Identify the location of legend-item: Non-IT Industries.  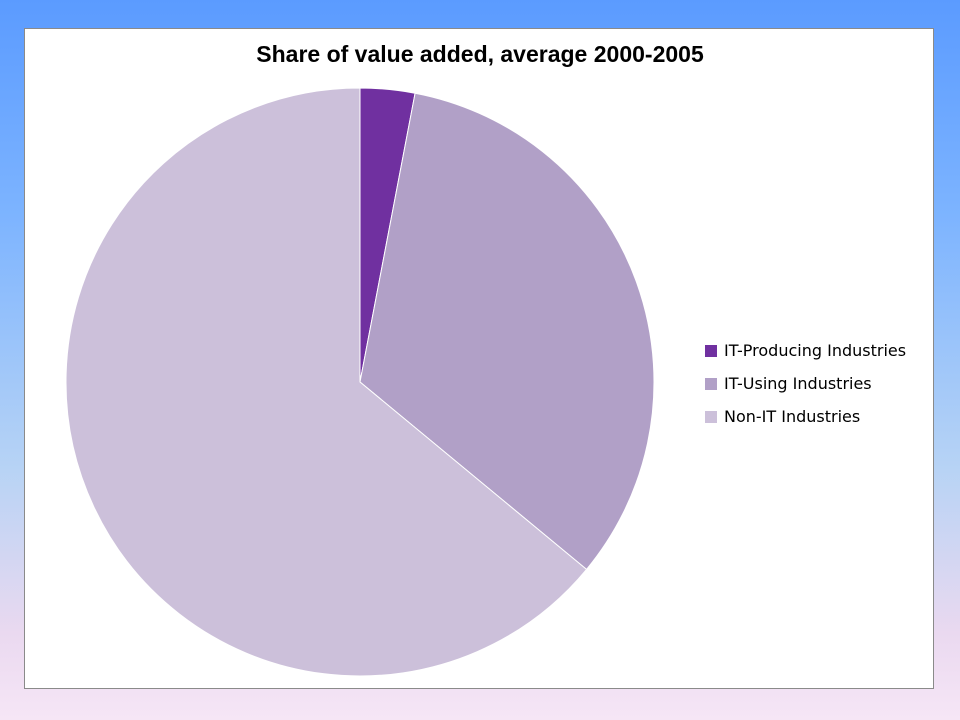
(805, 416).